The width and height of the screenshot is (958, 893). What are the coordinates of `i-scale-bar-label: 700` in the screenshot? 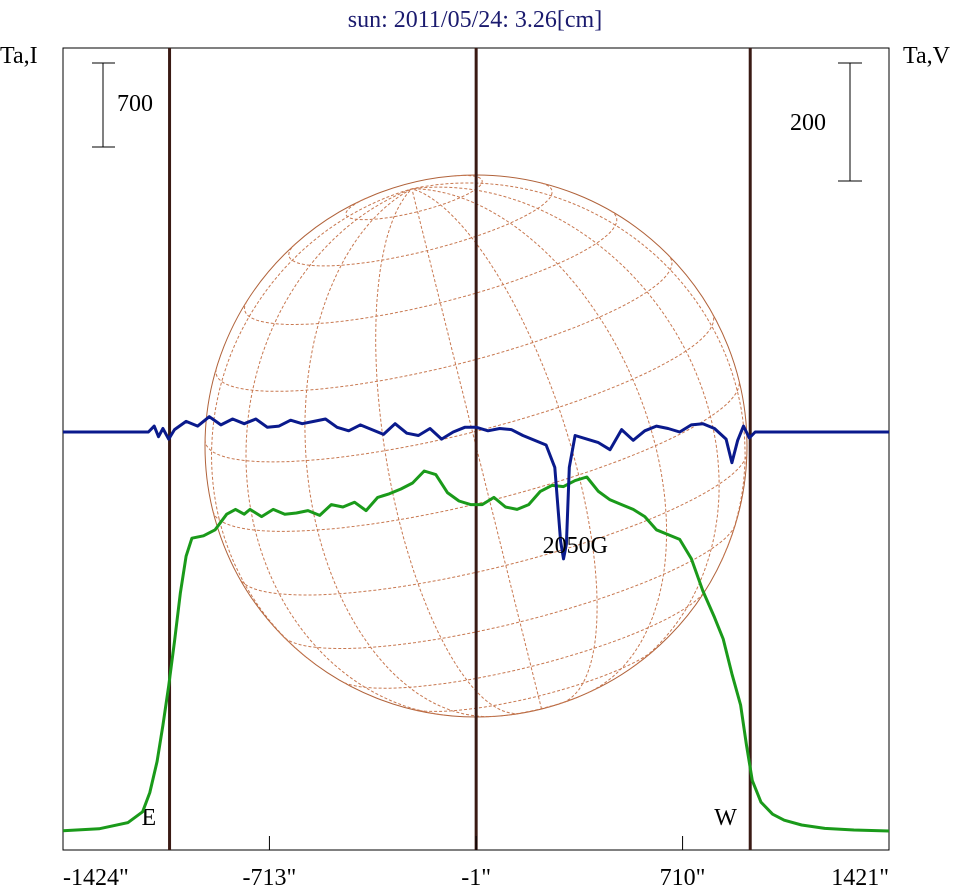 It's located at (135, 104).